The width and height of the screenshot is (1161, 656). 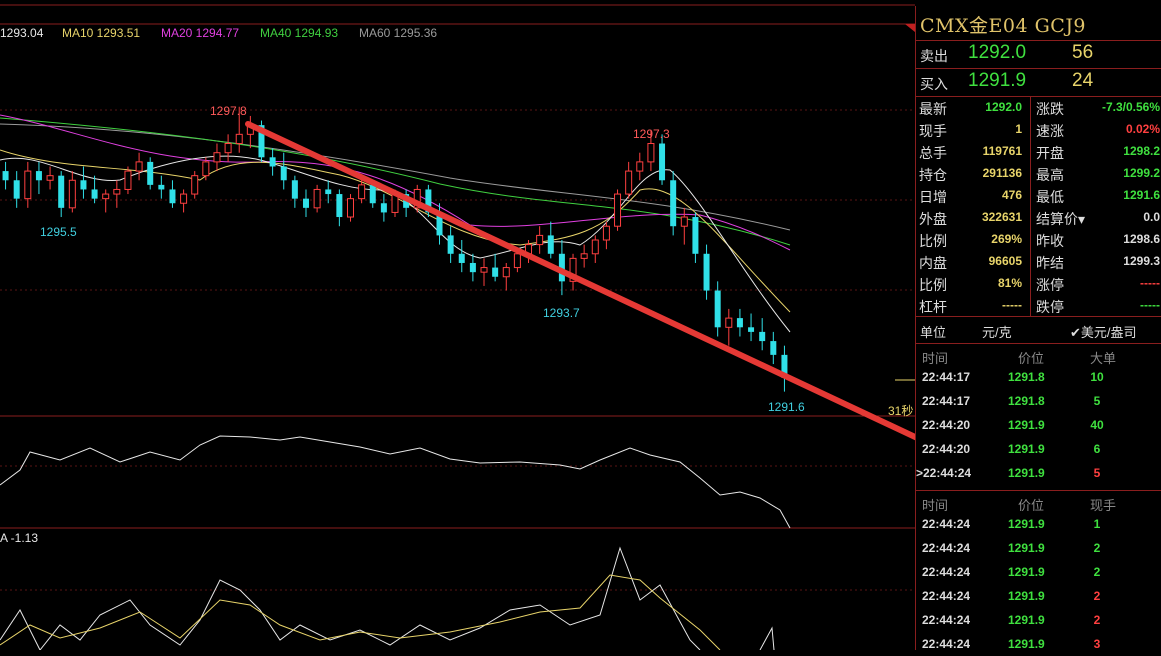 What do you see at coordinates (997, 52) in the screenshot?
I see `sell-price: 1292.0` at bounding box center [997, 52].